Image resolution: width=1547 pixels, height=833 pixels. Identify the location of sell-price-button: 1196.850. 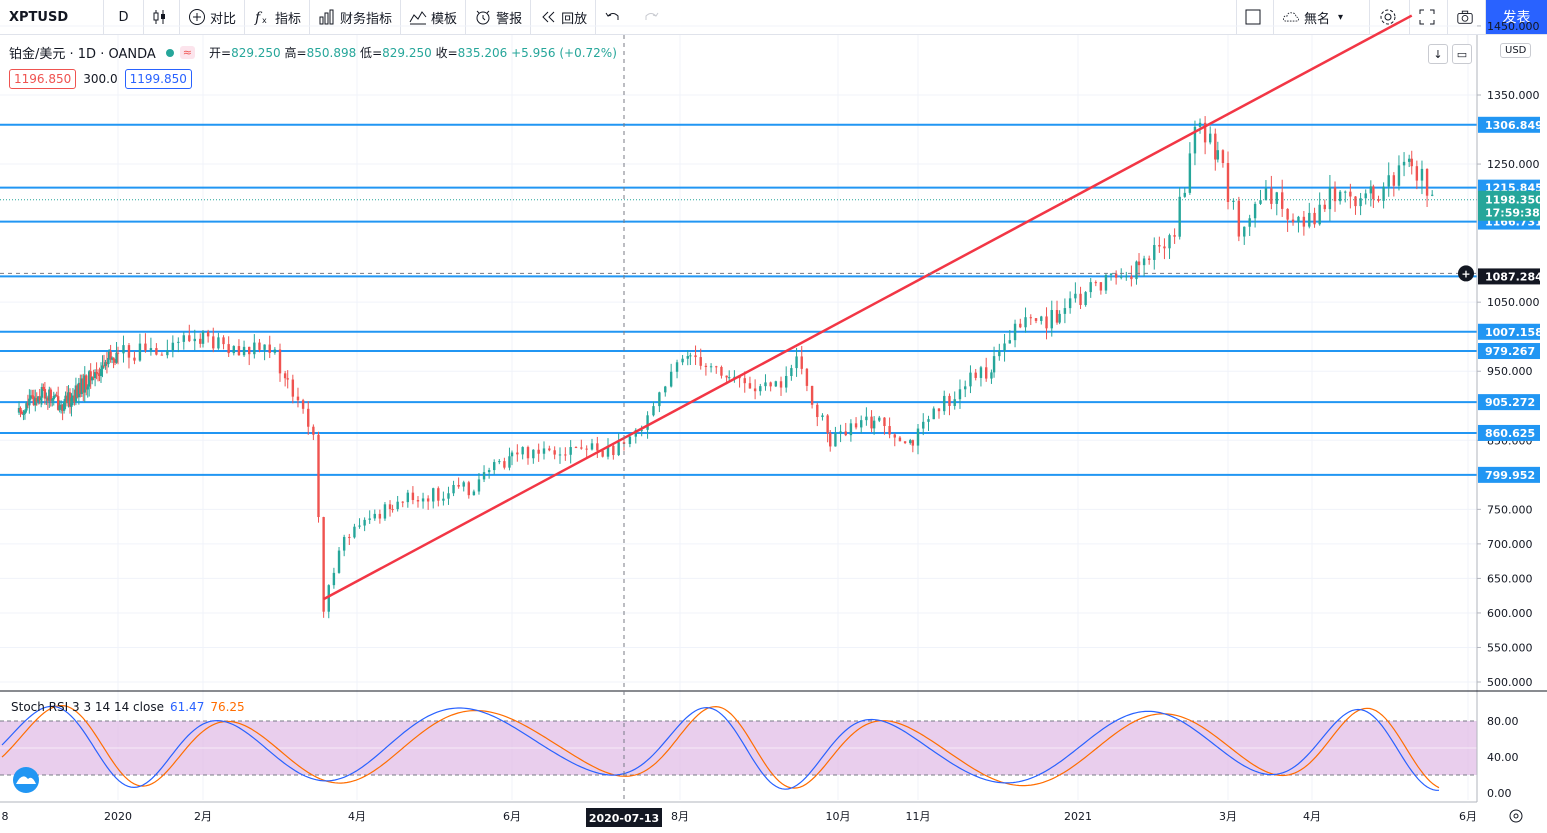
(43, 79).